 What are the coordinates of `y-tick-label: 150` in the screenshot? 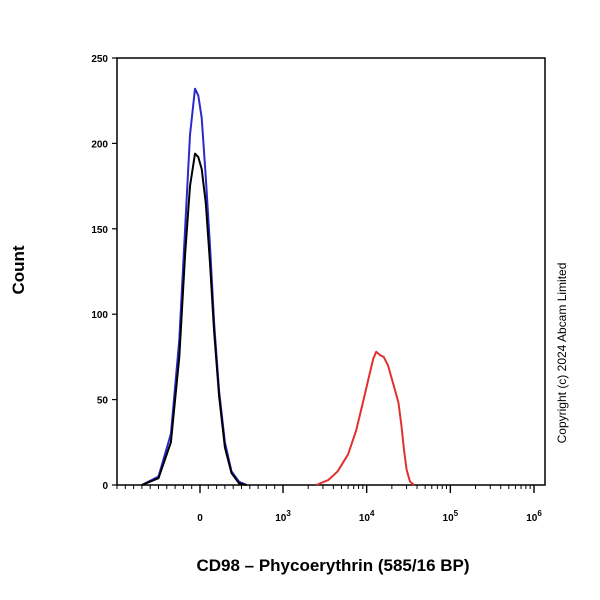 It's located at (99, 230).